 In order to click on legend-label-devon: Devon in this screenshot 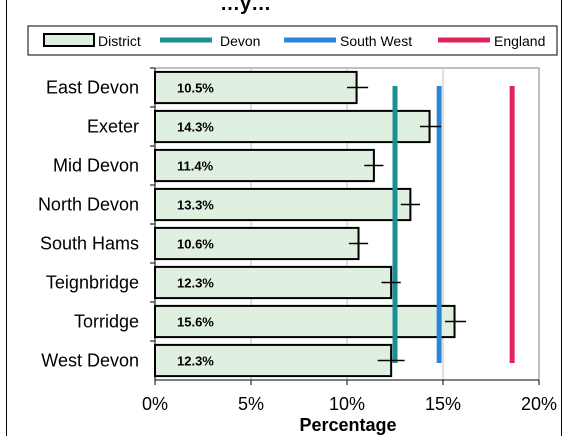, I will do `click(240, 41)`.